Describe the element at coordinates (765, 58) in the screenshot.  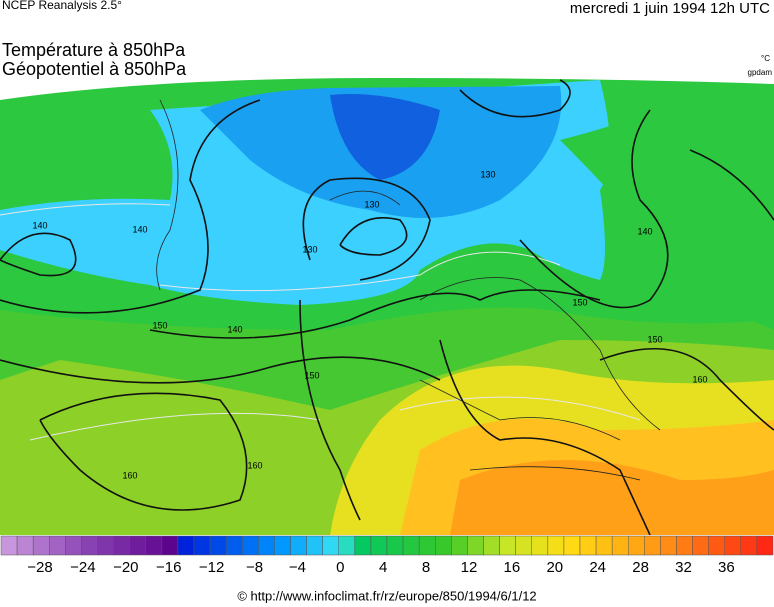
I see `unit: °C` at that location.